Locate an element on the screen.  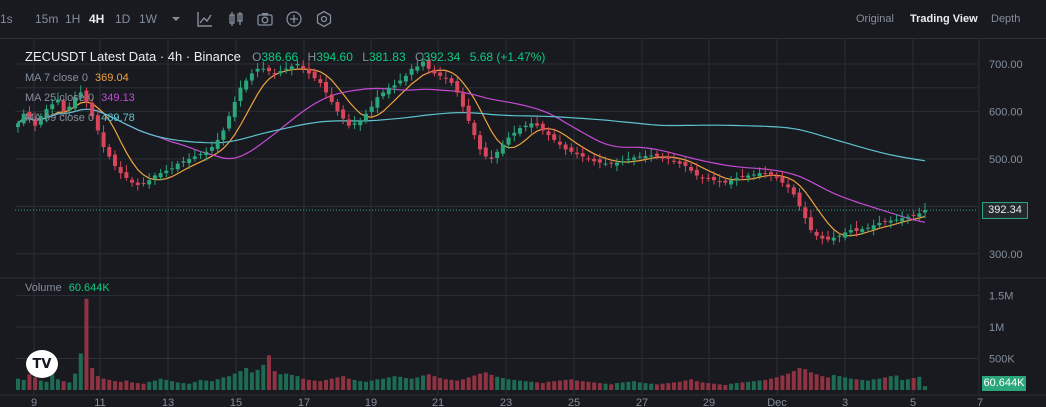
ma99-row: MA 99 close 0 489.78 is located at coordinates (285, 118).